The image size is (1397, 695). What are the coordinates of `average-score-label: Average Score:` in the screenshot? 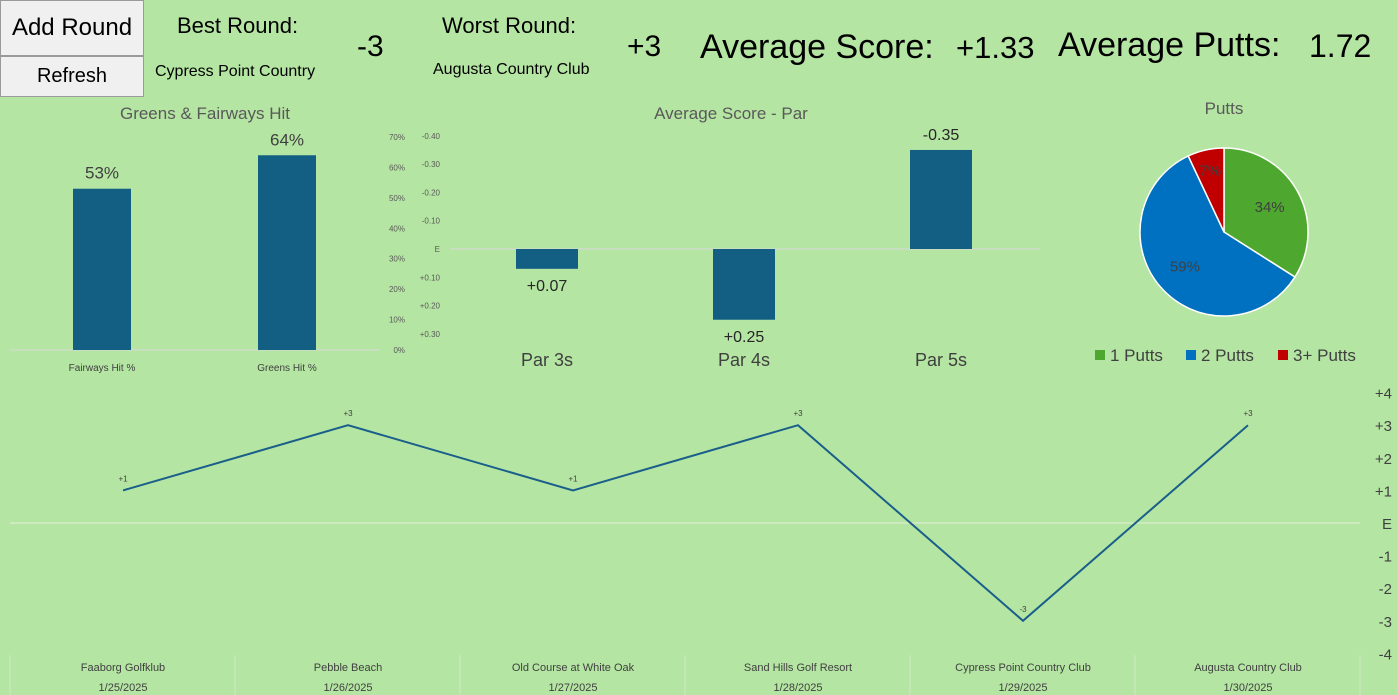 It's located at (817, 47).